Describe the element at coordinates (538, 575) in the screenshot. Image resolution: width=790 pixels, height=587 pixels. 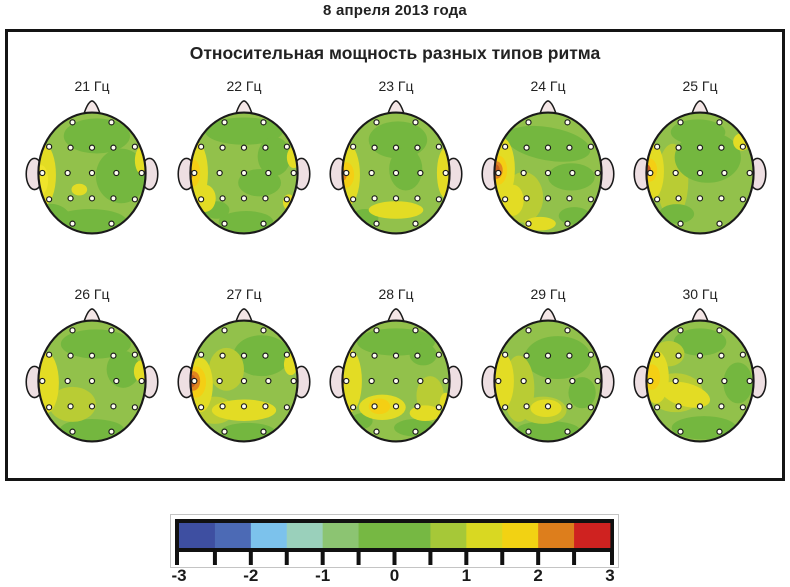
I see `colorbar-tick-label: 2` at that location.